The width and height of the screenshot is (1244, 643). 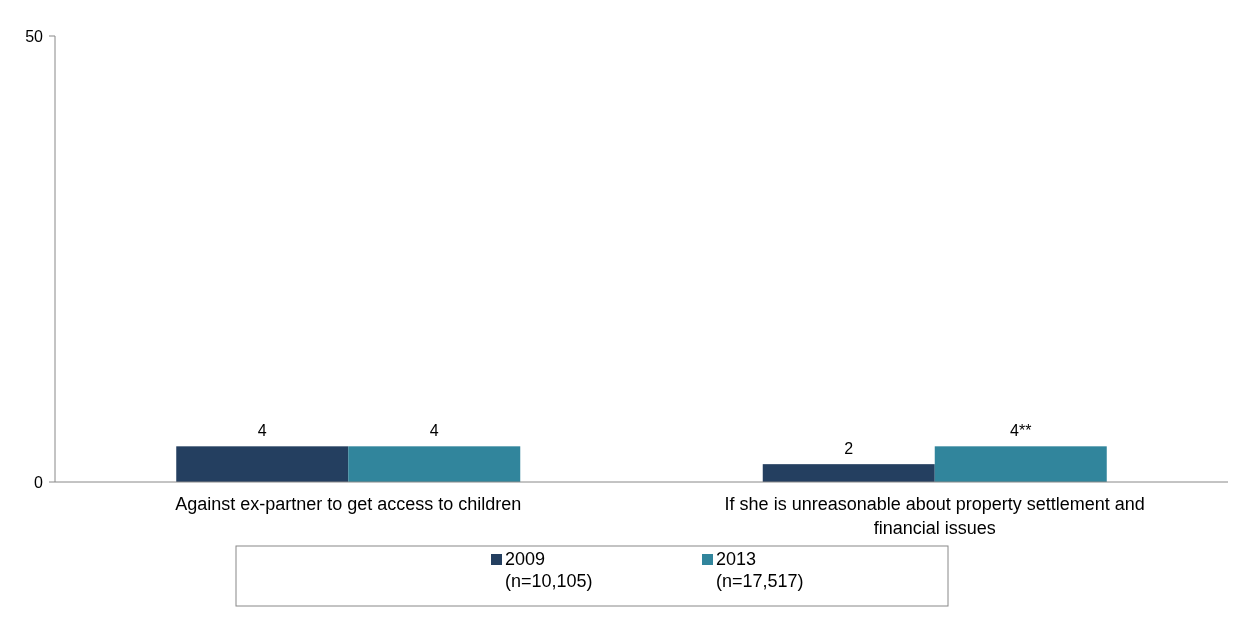 I want to click on data-label: 4**, so click(x=1021, y=431).